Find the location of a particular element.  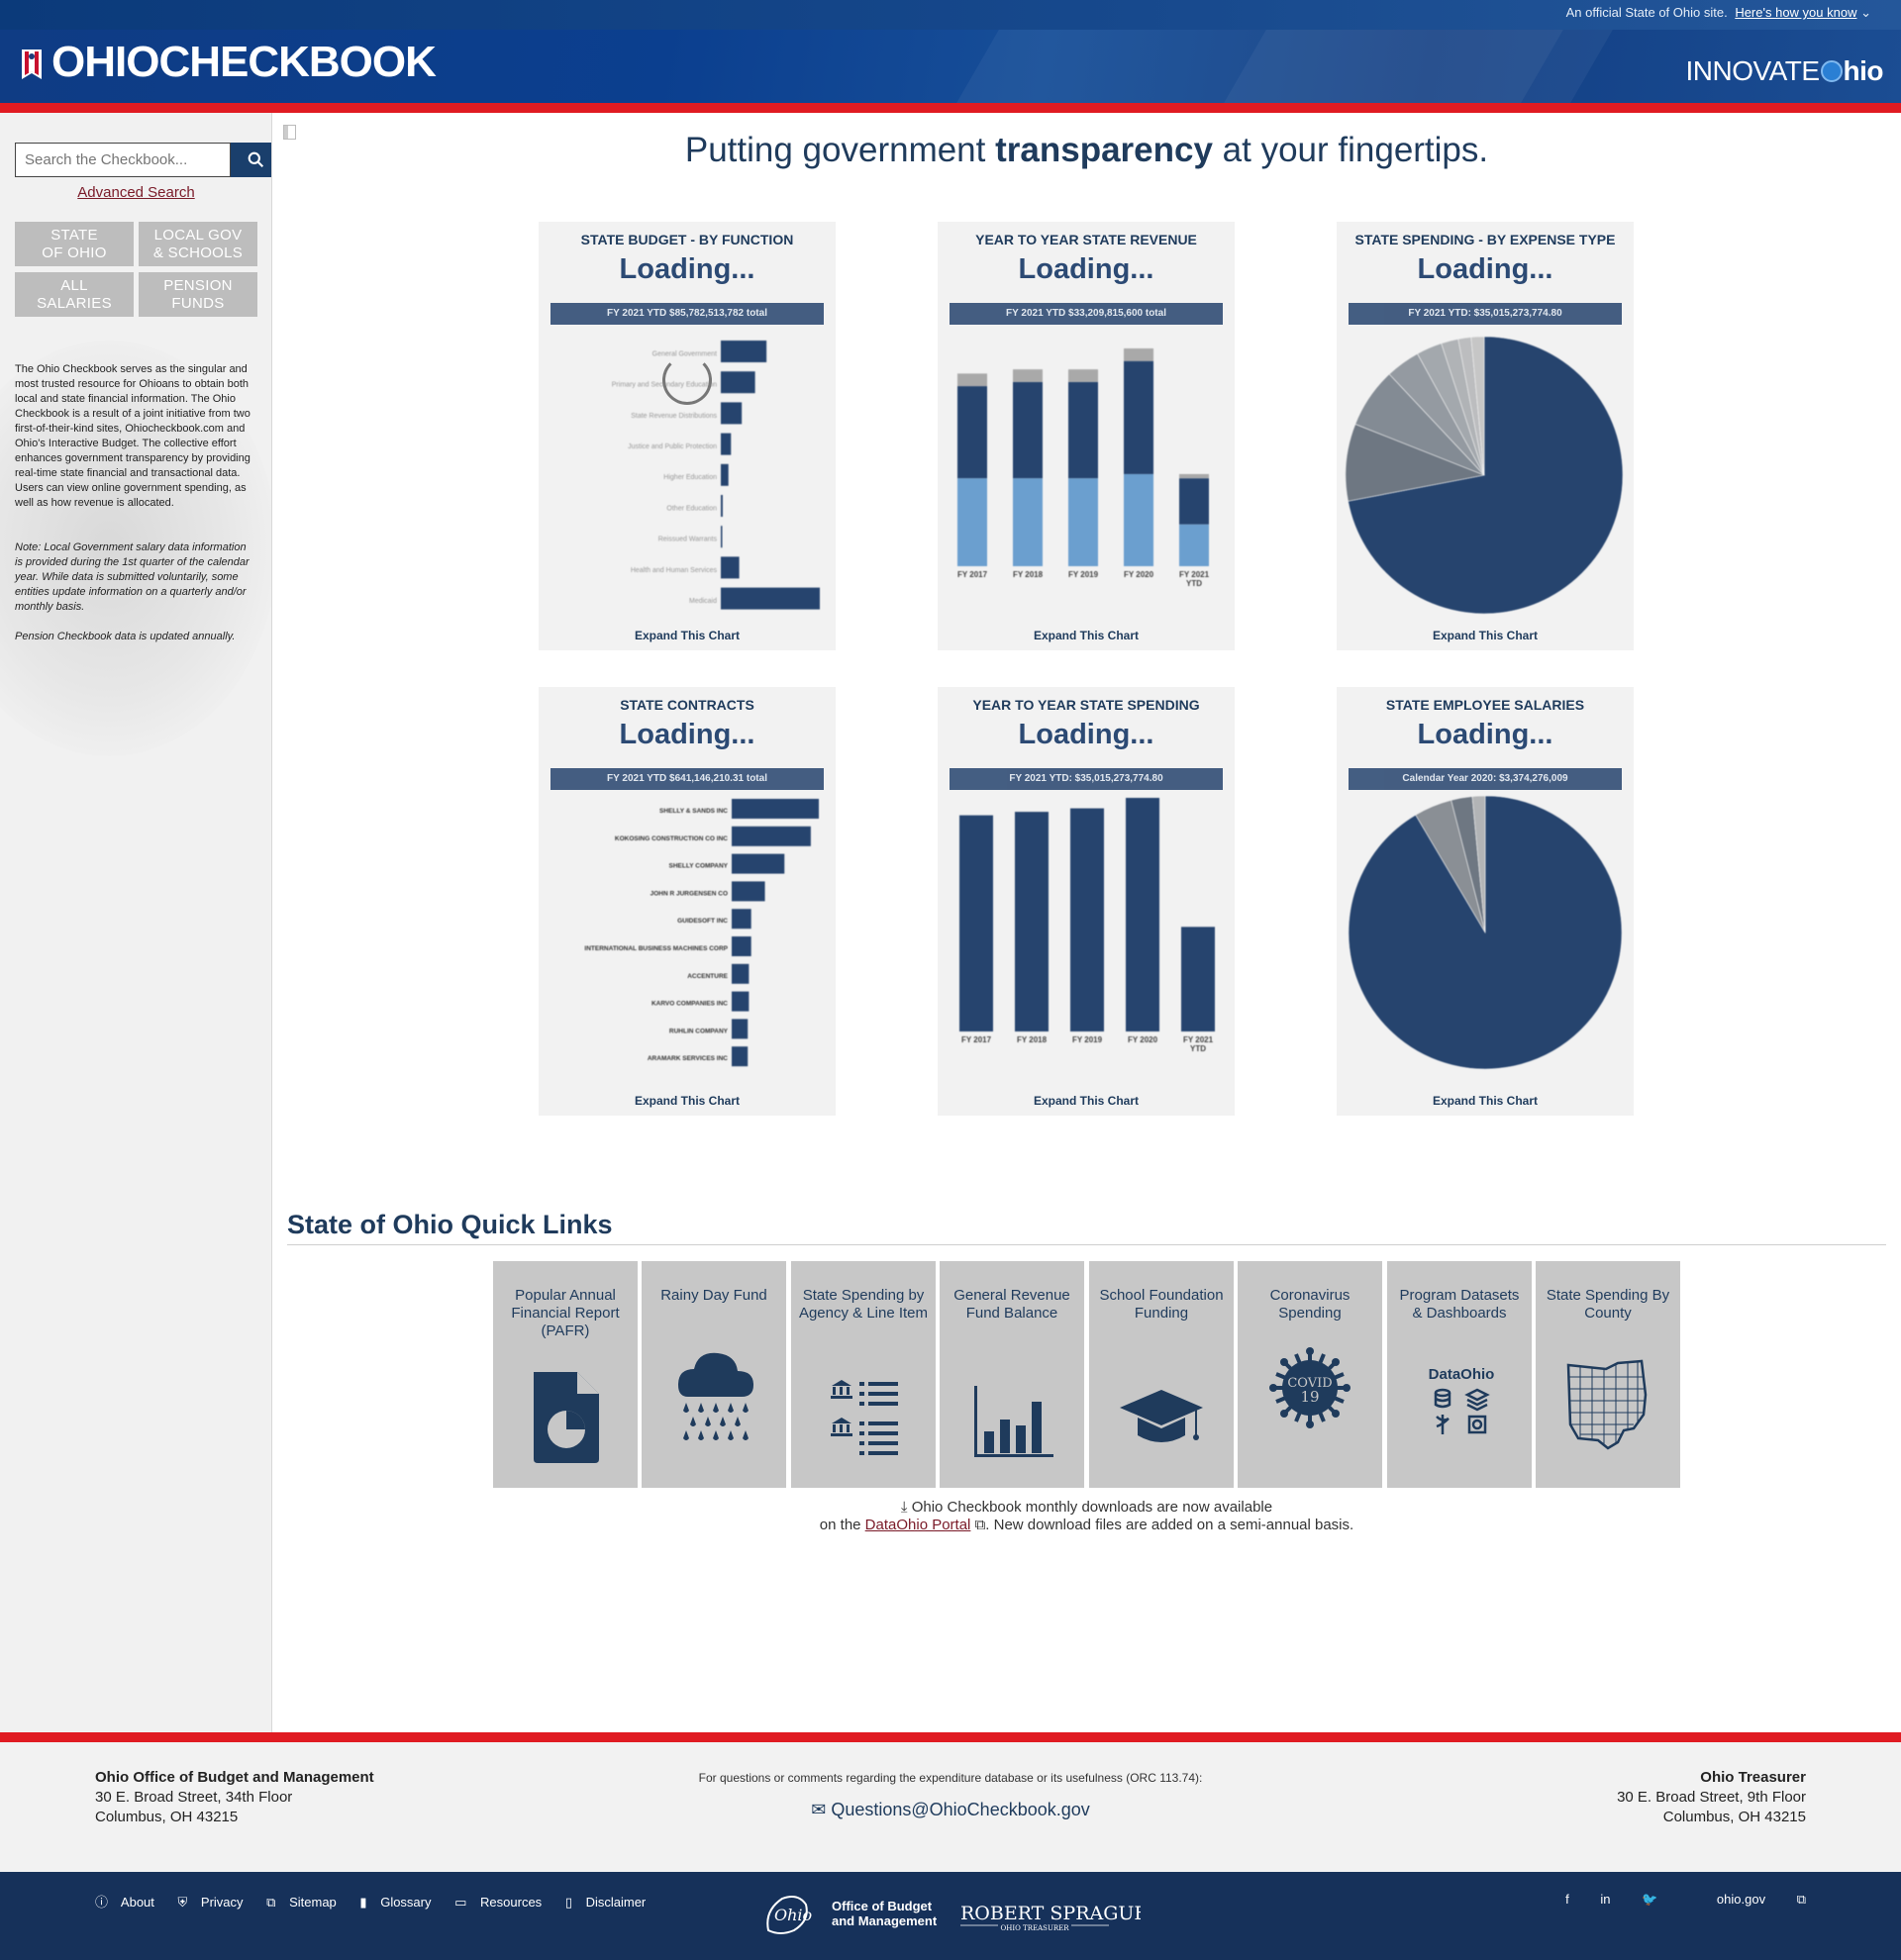

nav-label-line2: FUNDS is located at coordinates (198, 303).